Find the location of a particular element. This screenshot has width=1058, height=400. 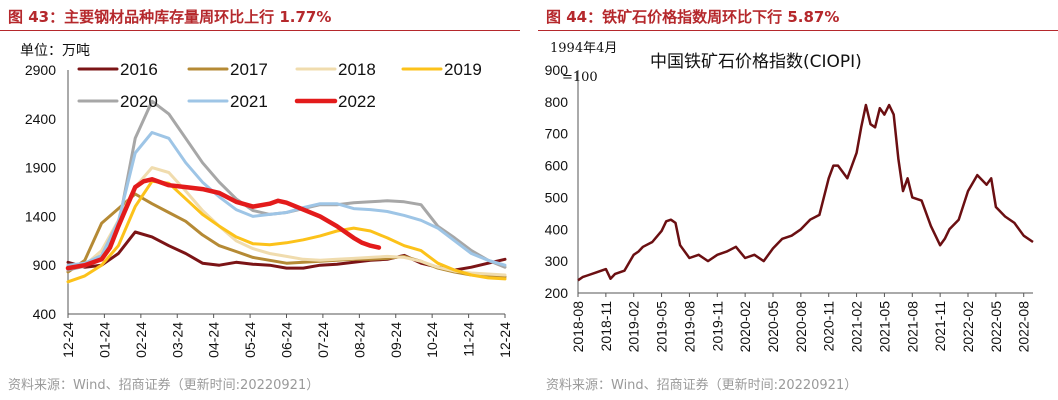

right-figure-source: 资料来源：Wind、招商证券（更新时间:20220921） is located at coordinates (702, 385).